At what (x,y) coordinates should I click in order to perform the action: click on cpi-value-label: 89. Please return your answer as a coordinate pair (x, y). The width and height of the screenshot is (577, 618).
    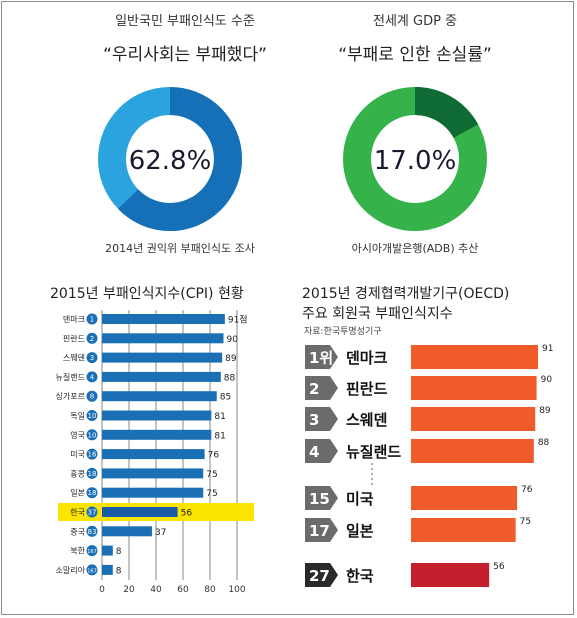
    Looking at the image, I should click on (231, 359).